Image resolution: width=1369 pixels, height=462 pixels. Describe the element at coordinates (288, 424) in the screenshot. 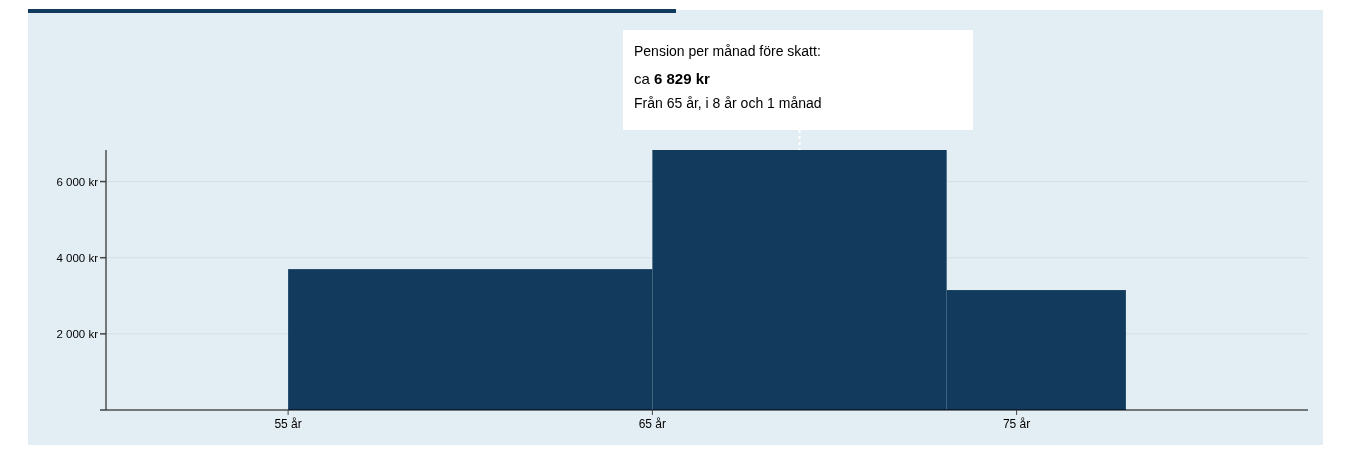

I see `x-tick-label: 55 år` at that location.